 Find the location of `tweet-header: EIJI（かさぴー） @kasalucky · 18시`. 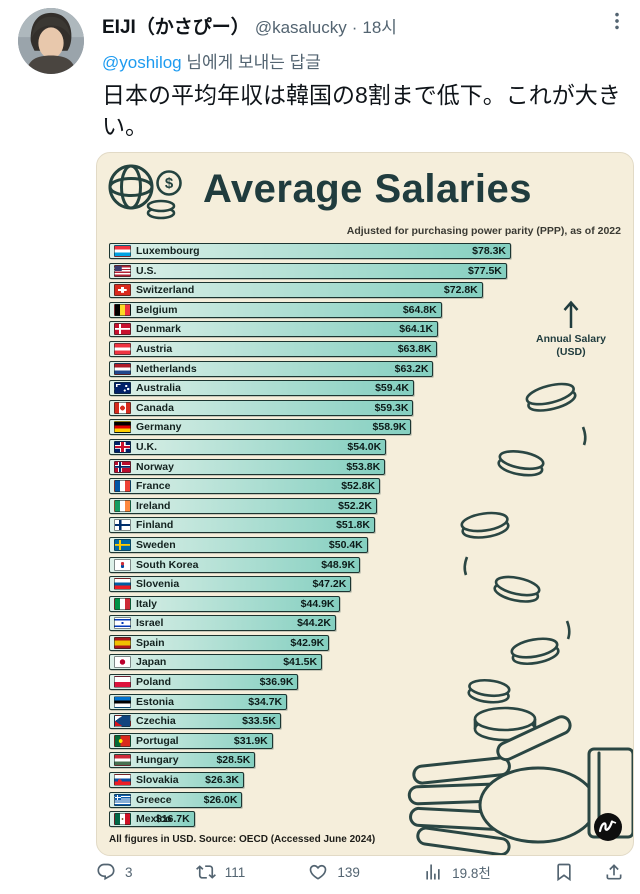

tweet-header: EIJI（かさぴー） @kasalucky · 18시 is located at coordinates (249, 25).